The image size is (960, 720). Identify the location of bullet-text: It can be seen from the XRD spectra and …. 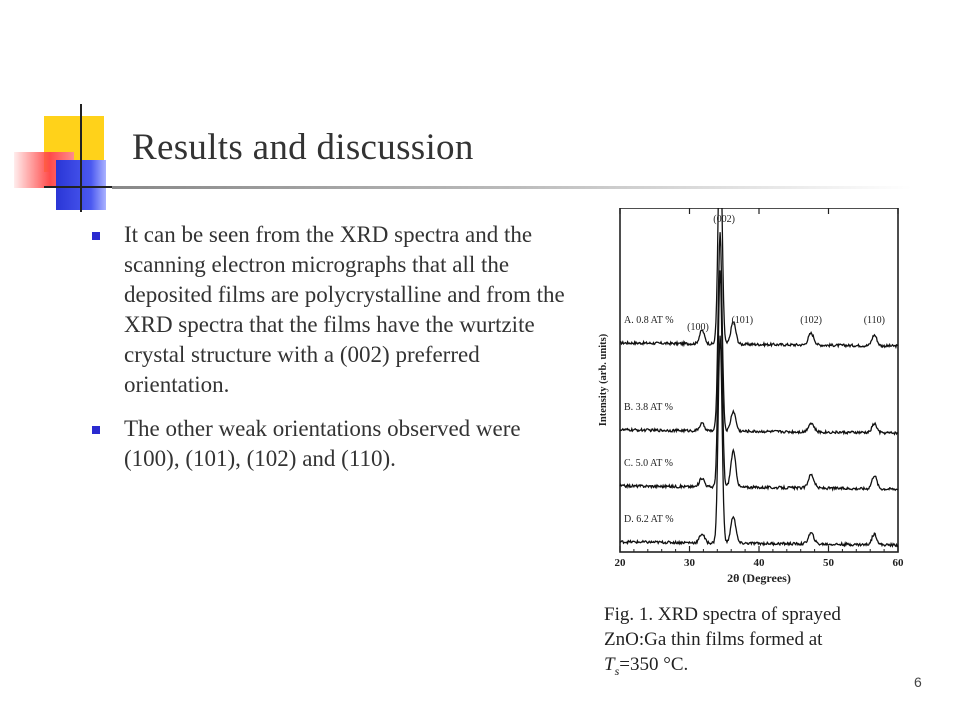
(344, 309).